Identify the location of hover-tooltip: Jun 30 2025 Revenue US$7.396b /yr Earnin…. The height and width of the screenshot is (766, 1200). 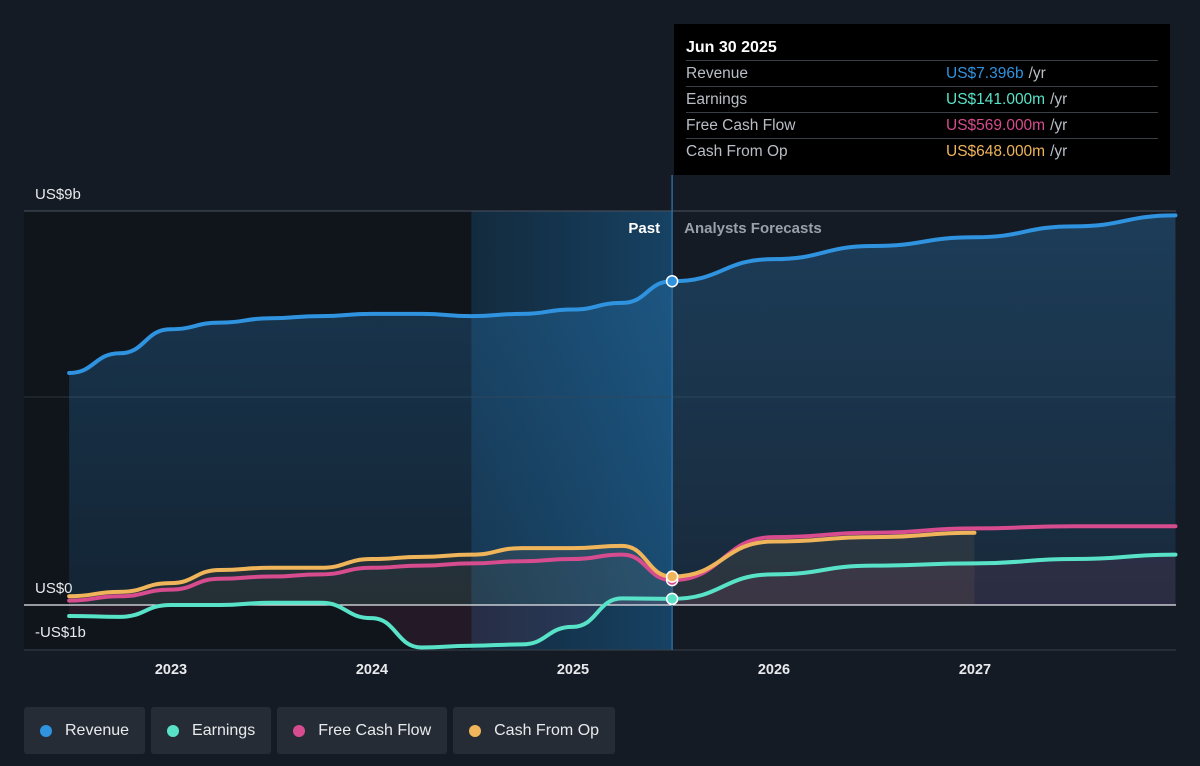
(922, 99).